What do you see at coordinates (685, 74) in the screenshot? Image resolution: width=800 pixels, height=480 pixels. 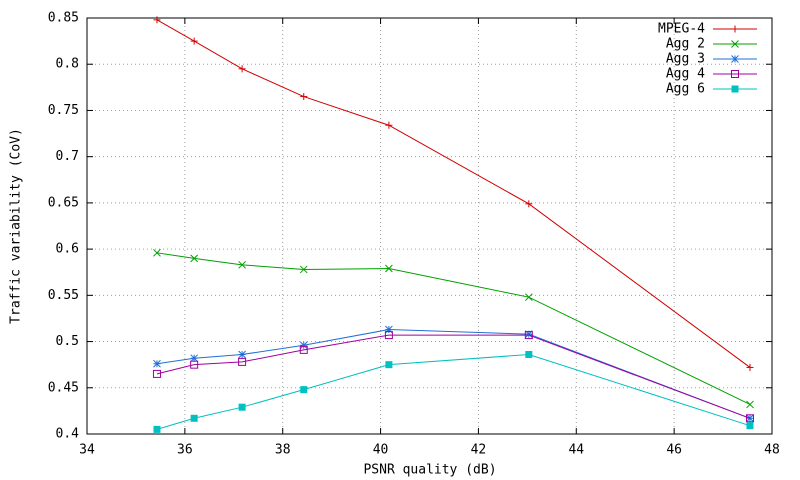 I see `legend-label: Agg 4` at bounding box center [685, 74].